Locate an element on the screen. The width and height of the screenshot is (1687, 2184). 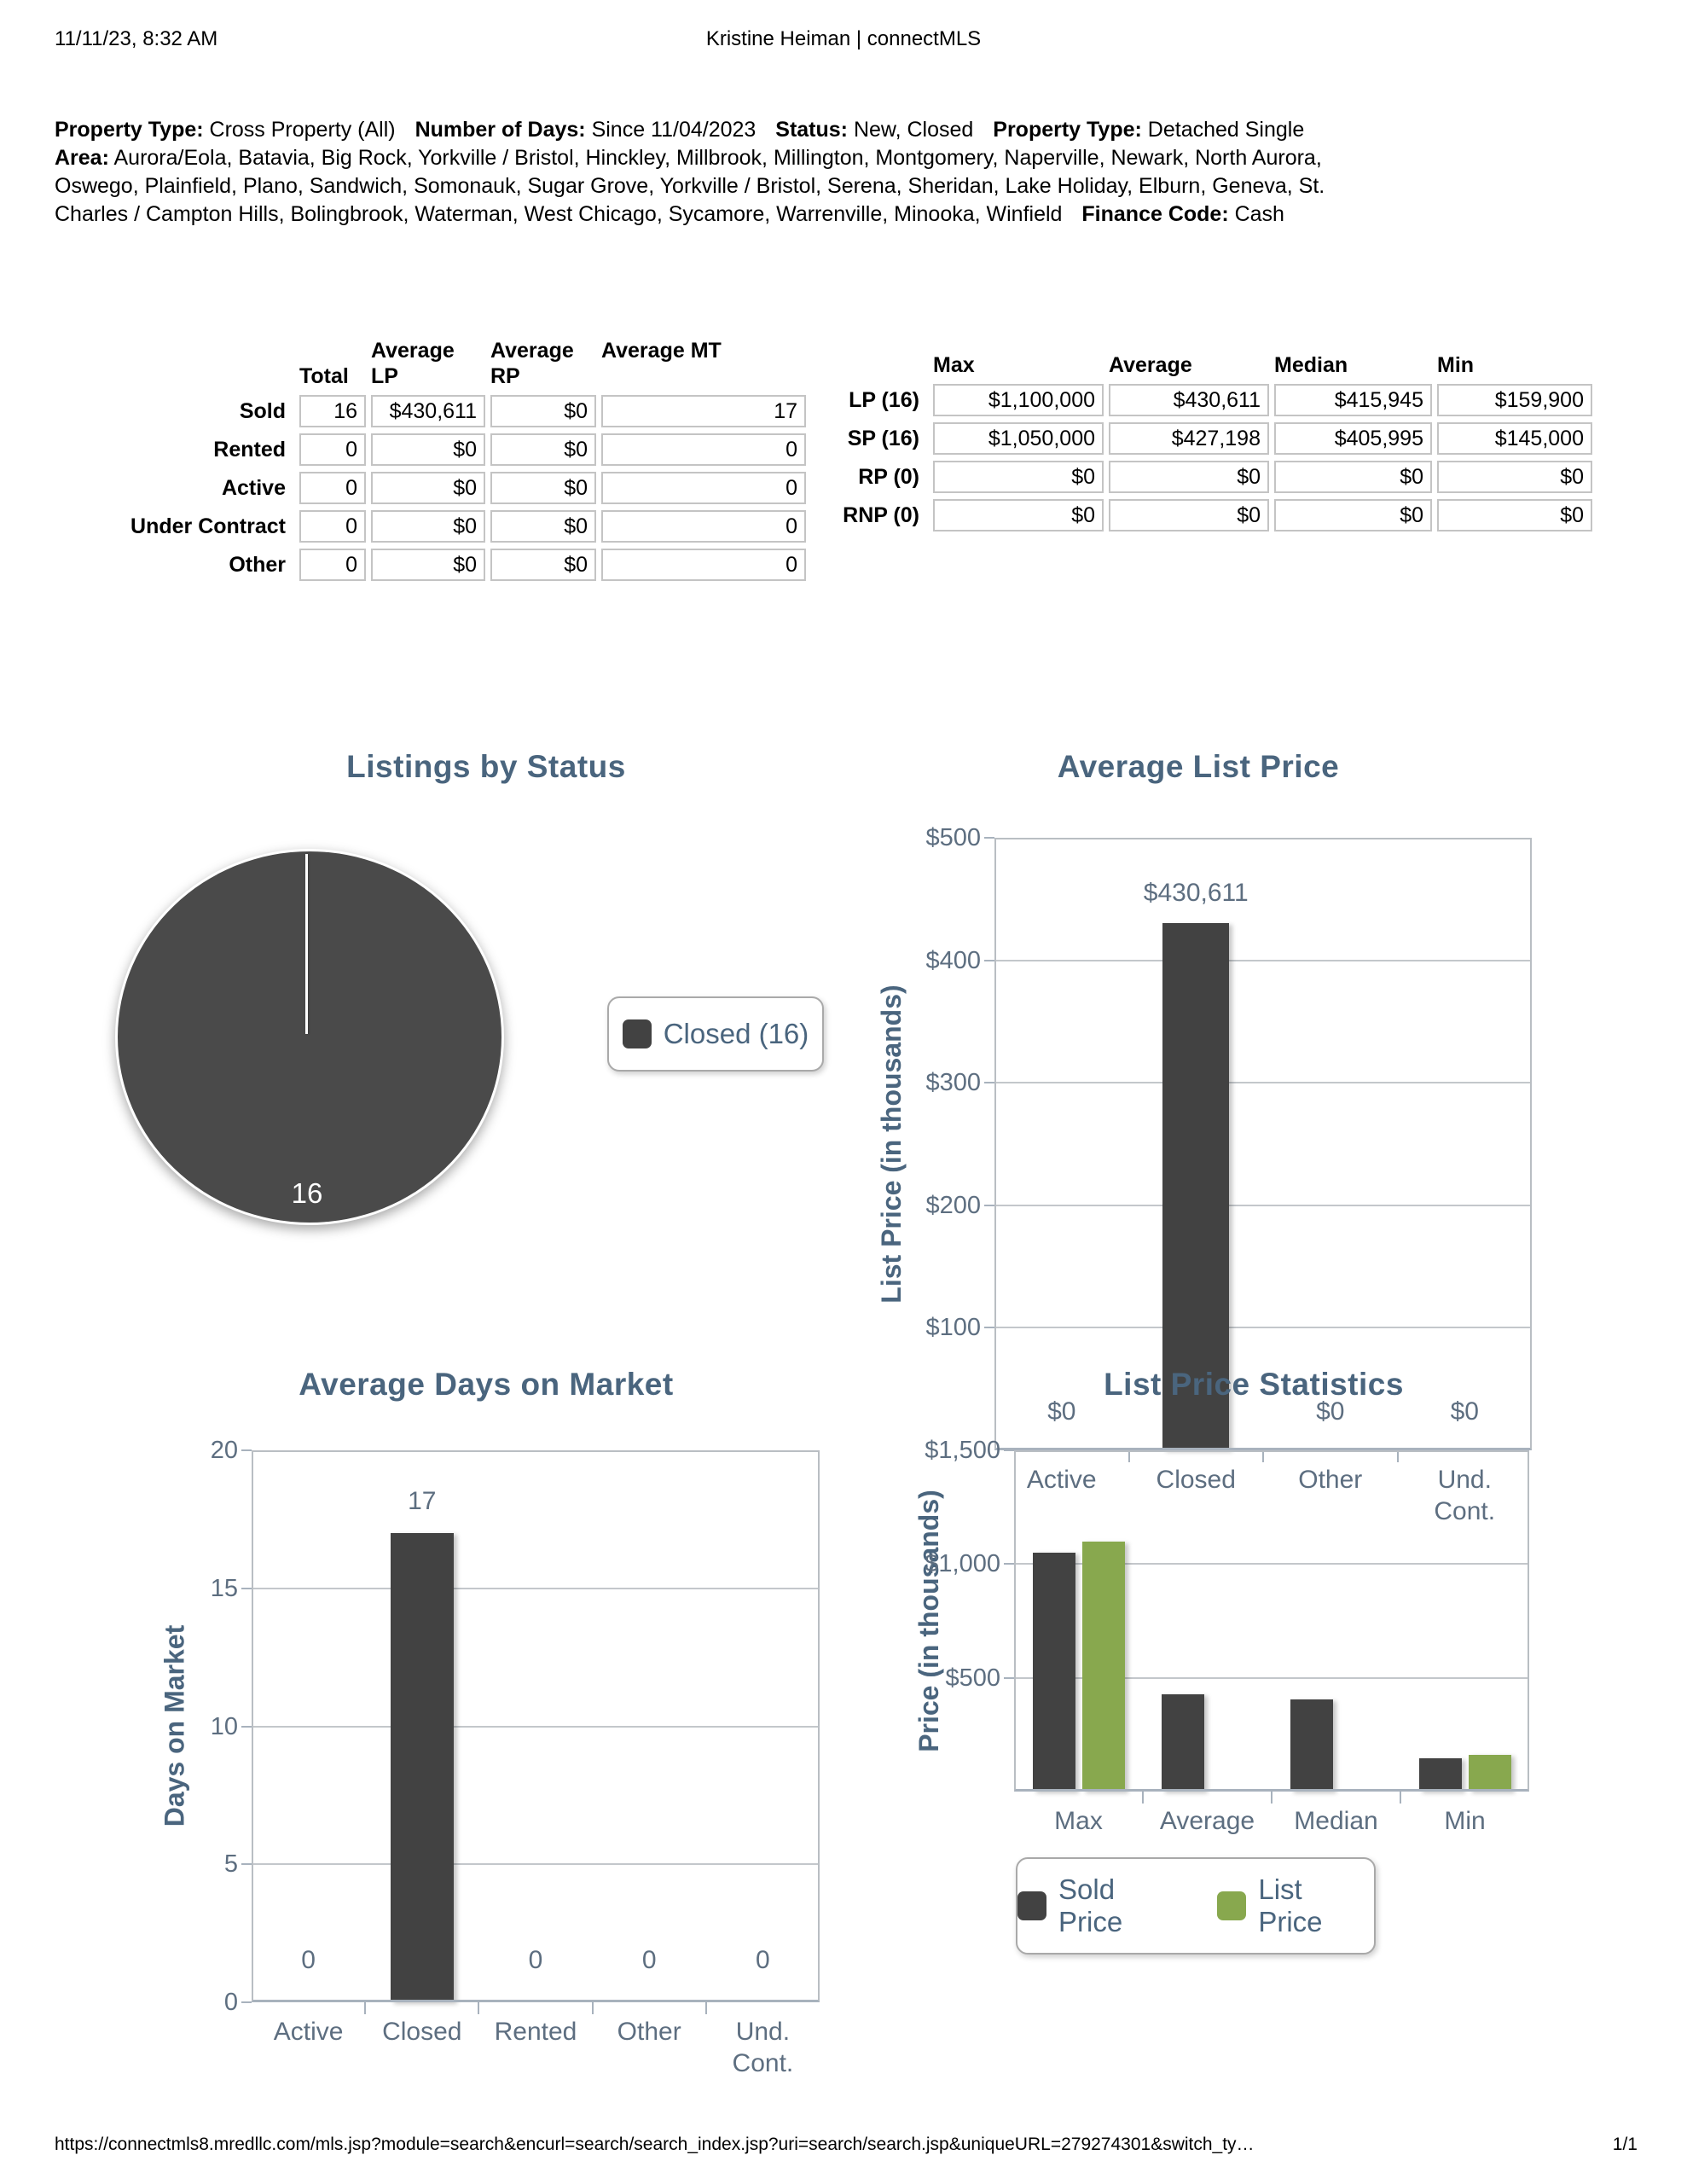
criteria-item: Property Type: Detached Single is located at coordinates (1148, 130).